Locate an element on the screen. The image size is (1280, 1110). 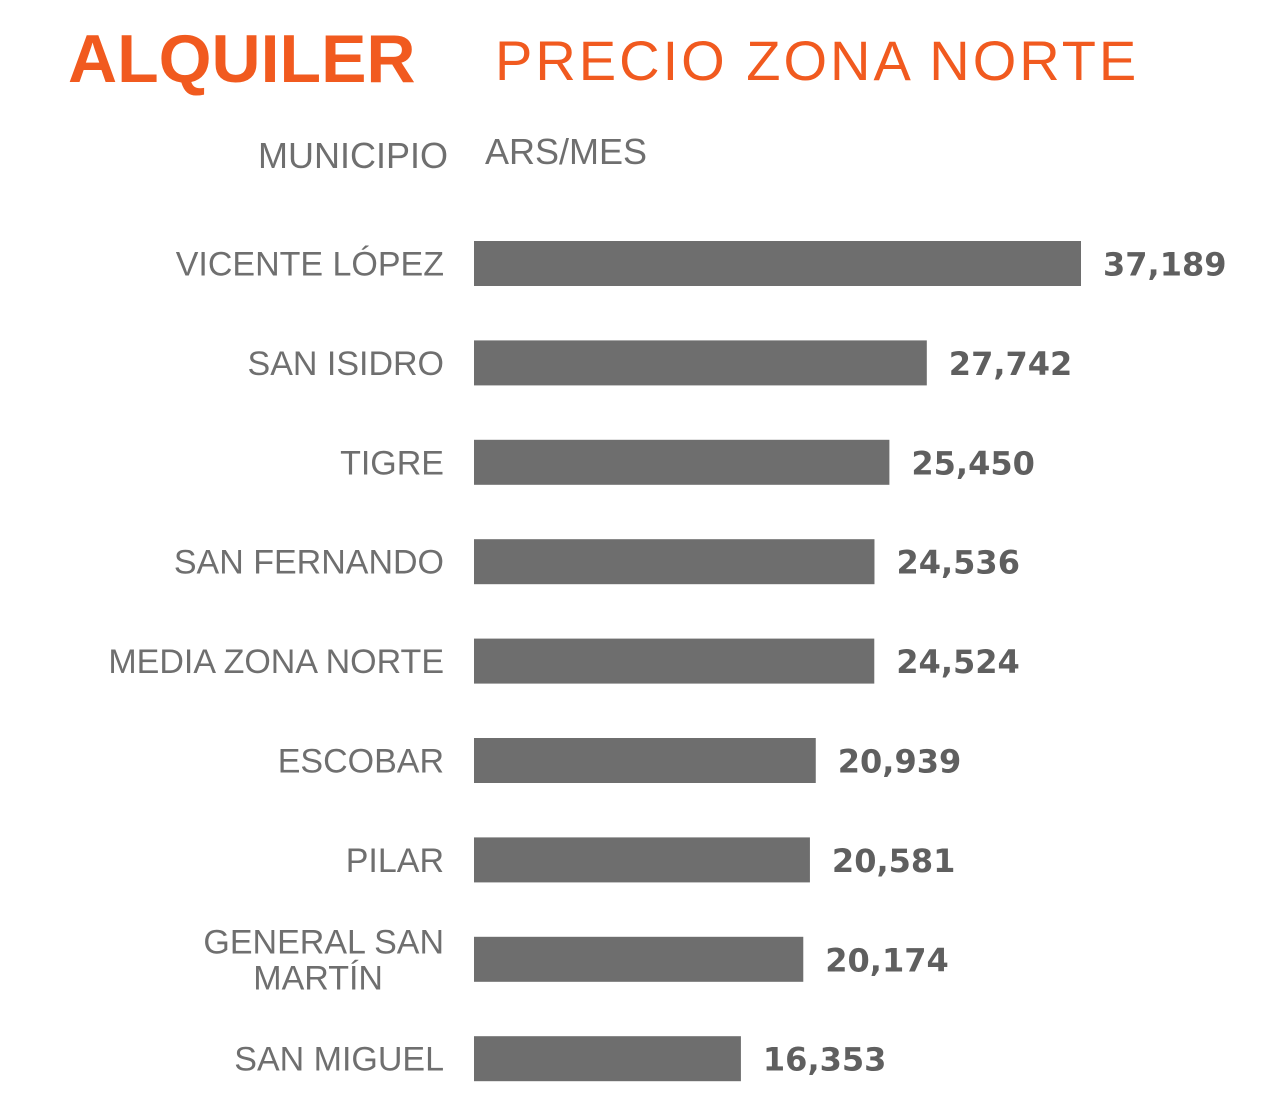
category-label: TIGRE is located at coordinates (392, 463).